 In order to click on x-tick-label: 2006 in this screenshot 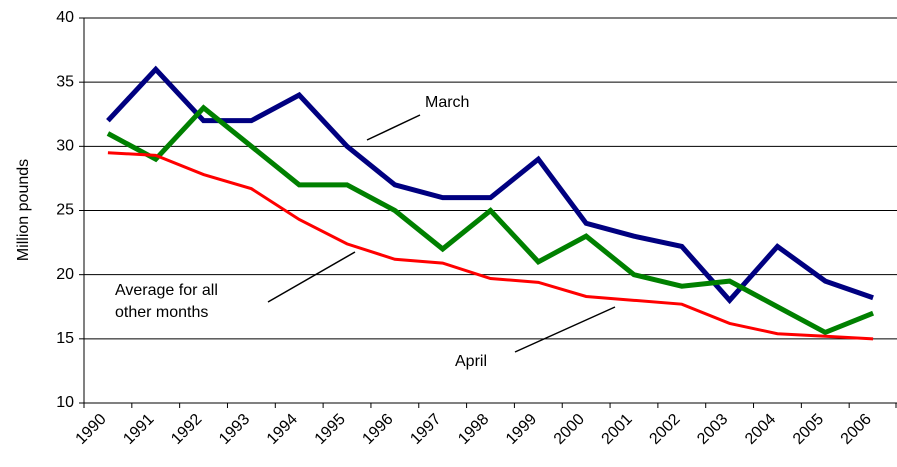, I will do `click(856, 429)`.